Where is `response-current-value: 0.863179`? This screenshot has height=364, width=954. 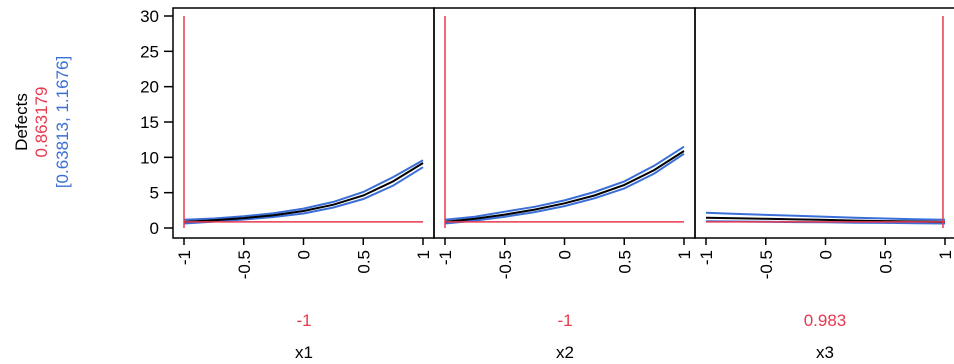
response-current-value: 0.863179 is located at coordinates (41, 122).